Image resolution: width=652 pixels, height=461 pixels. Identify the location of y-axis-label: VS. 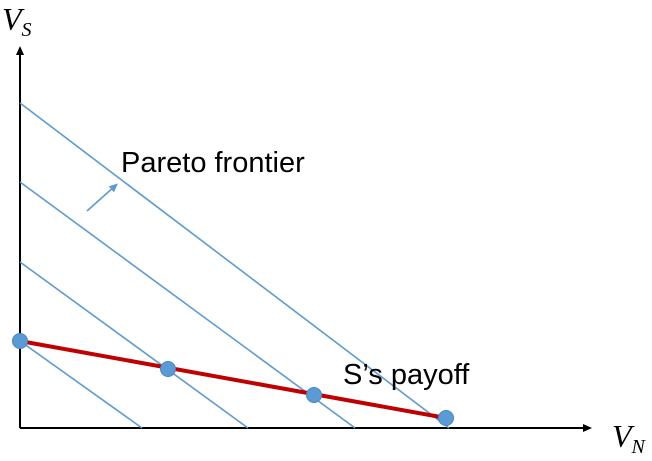
(17, 21).